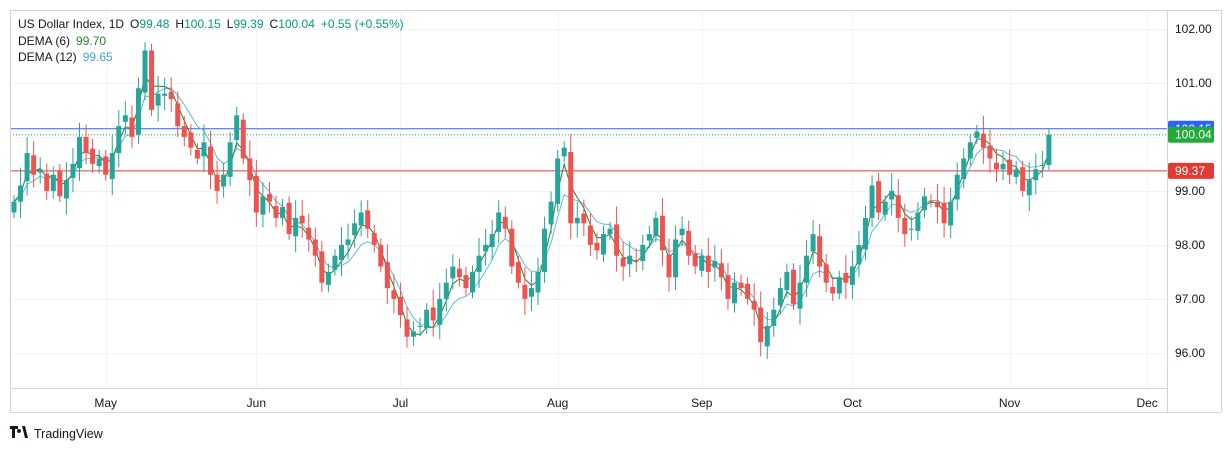 This screenshot has width=1231, height=452. Describe the element at coordinates (1190, 353) in the screenshot. I see `y-tick-label: 96.00` at that location.